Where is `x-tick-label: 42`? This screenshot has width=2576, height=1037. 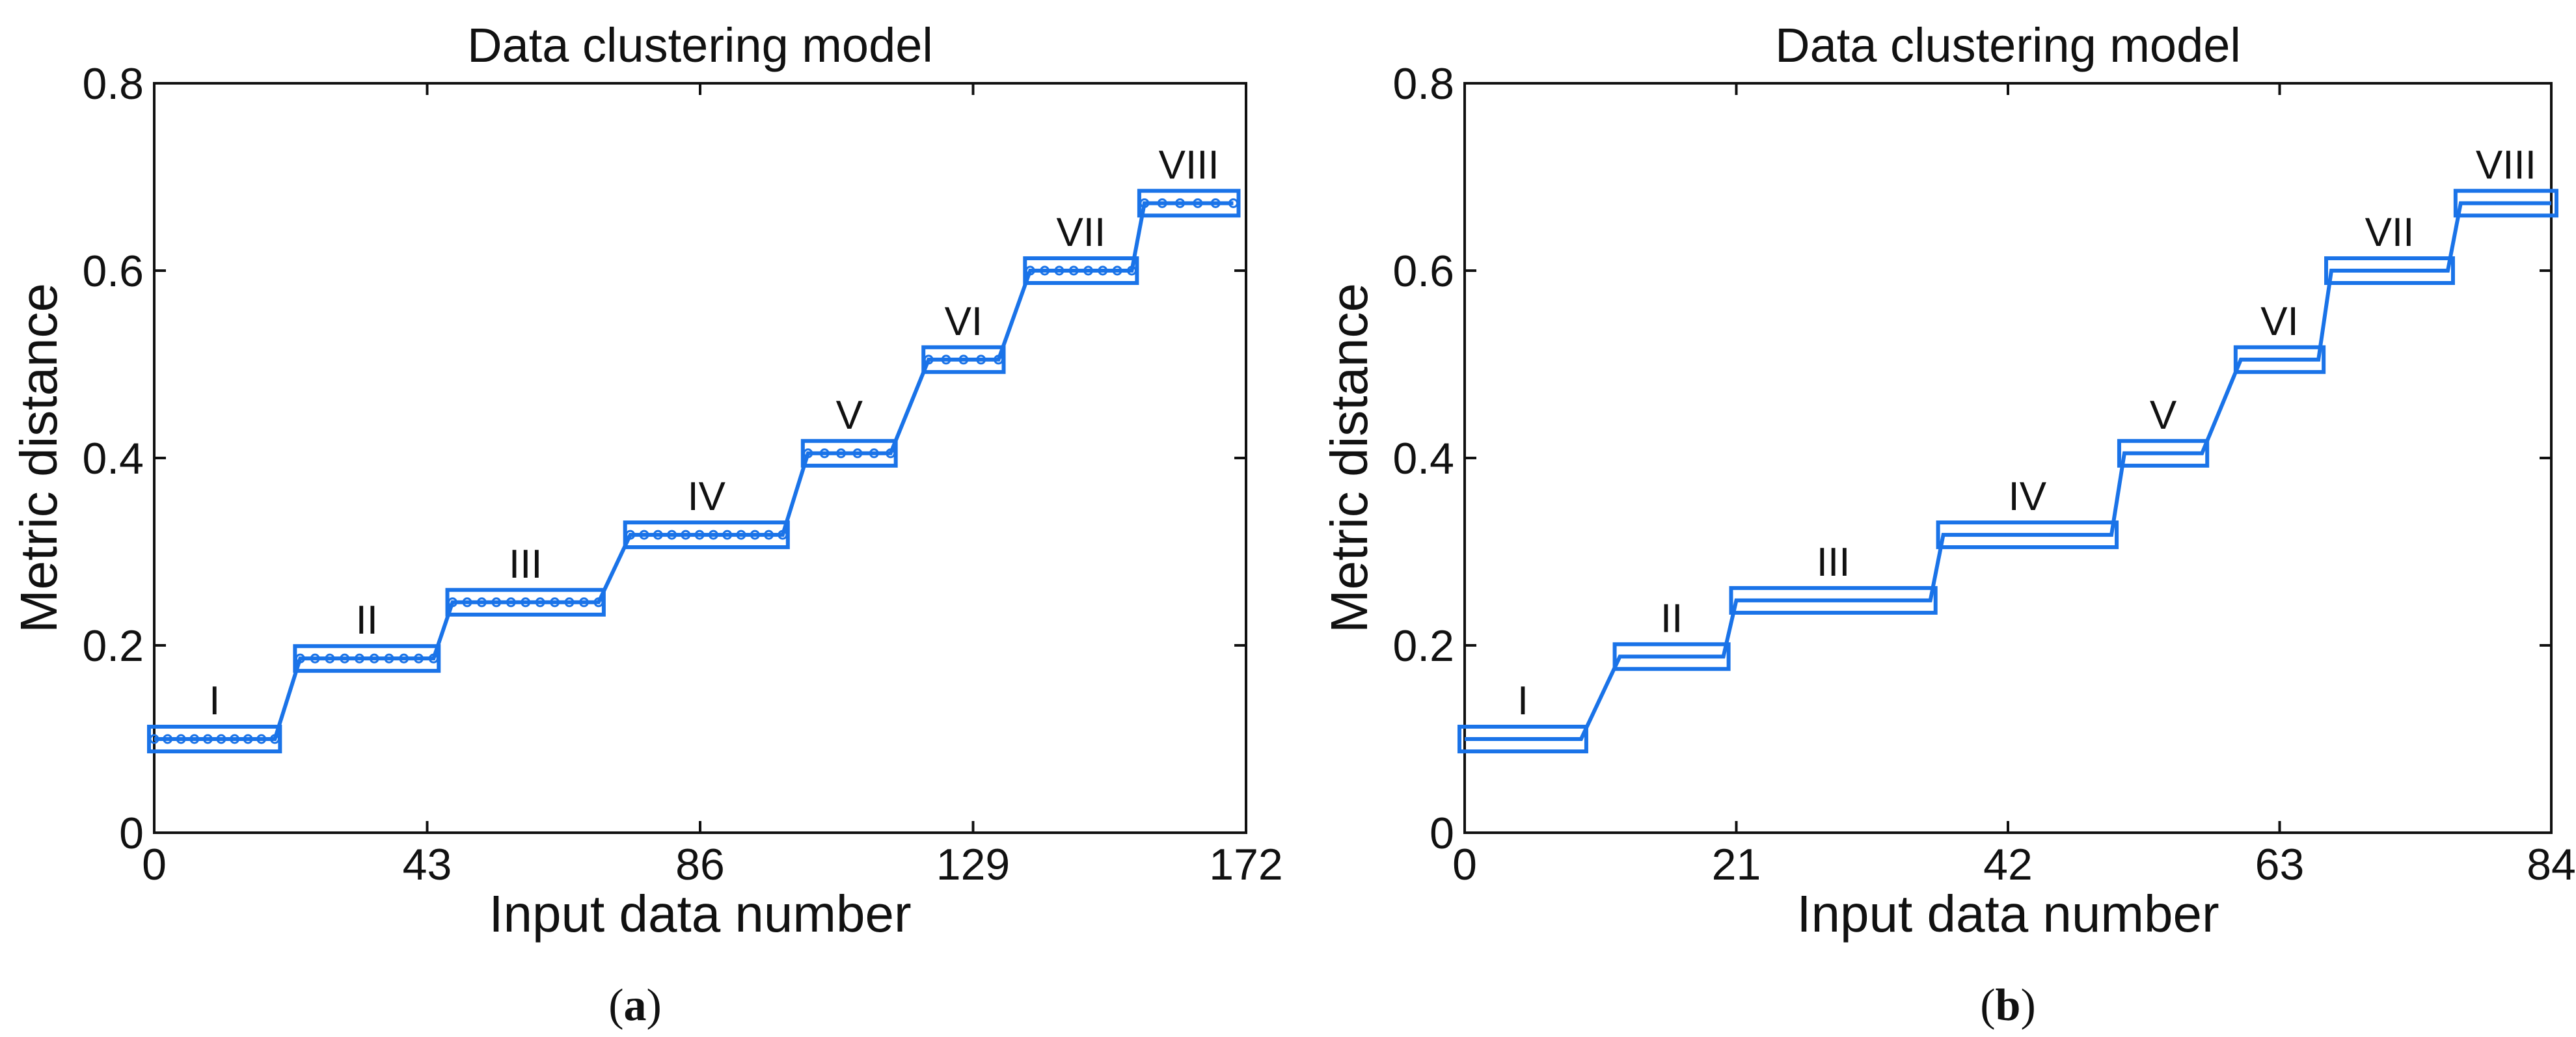
x-tick-label: 42 is located at coordinates (2008, 864).